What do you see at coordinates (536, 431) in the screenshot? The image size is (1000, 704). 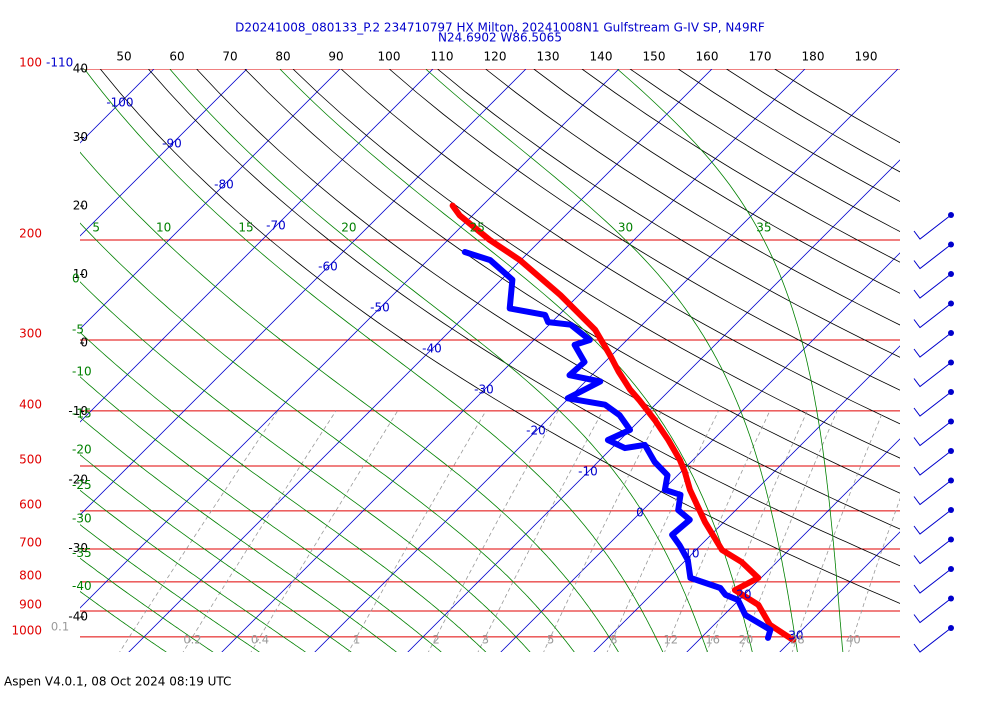 I see `isotherm-label: -20` at bounding box center [536, 431].